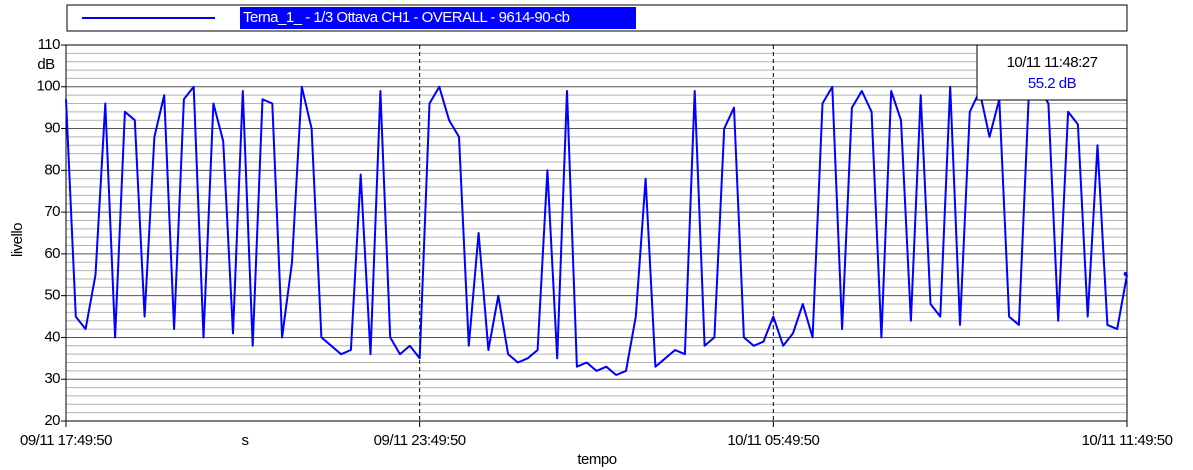  Describe the element at coordinates (52, 378) in the screenshot. I see `y-tick-label: 30` at that location.